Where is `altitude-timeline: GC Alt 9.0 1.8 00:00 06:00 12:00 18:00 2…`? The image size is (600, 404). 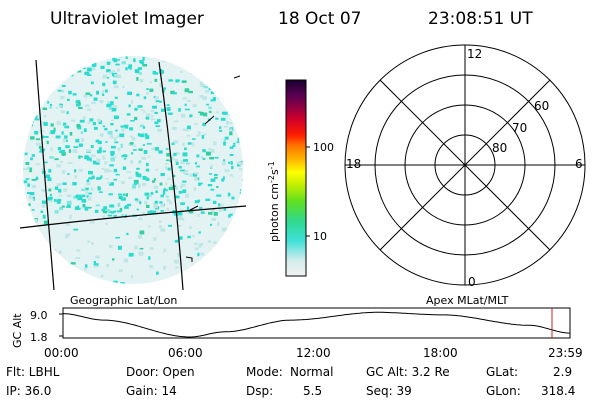 altitude-timeline: GC Alt 9.0 1.8 00:00 06:00 12:00 18:00 2… is located at coordinates (297, 333).